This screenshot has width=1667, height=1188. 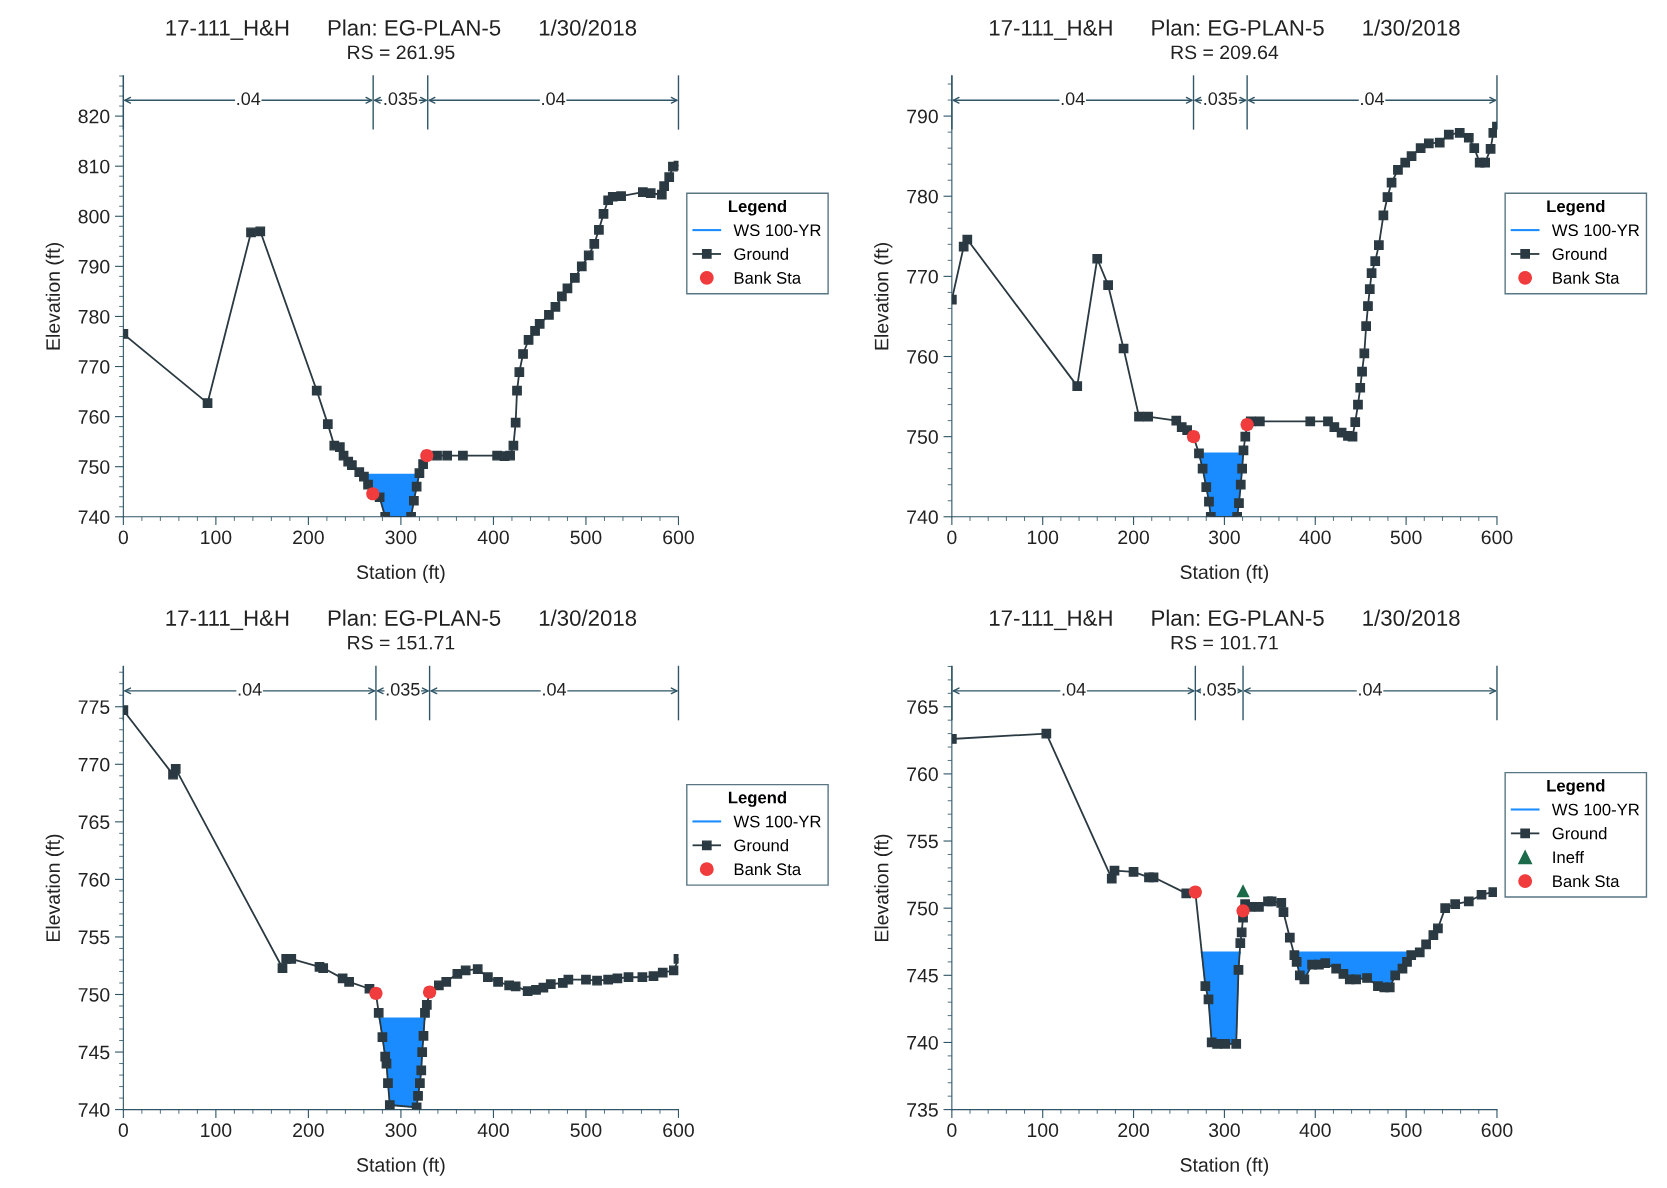 What do you see at coordinates (94, 707) in the screenshot?
I see `y-tick-label: 775` at bounding box center [94, 707].